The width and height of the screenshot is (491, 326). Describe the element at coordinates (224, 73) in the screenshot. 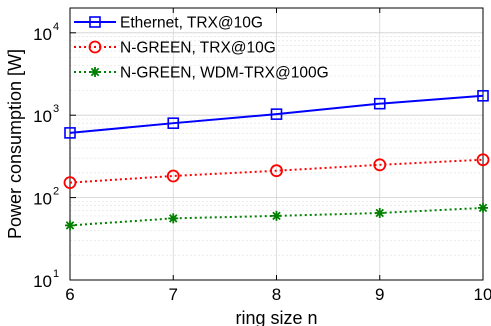

I see `legend-label: N-GREEN, WDM-TRX@100G` at that location.